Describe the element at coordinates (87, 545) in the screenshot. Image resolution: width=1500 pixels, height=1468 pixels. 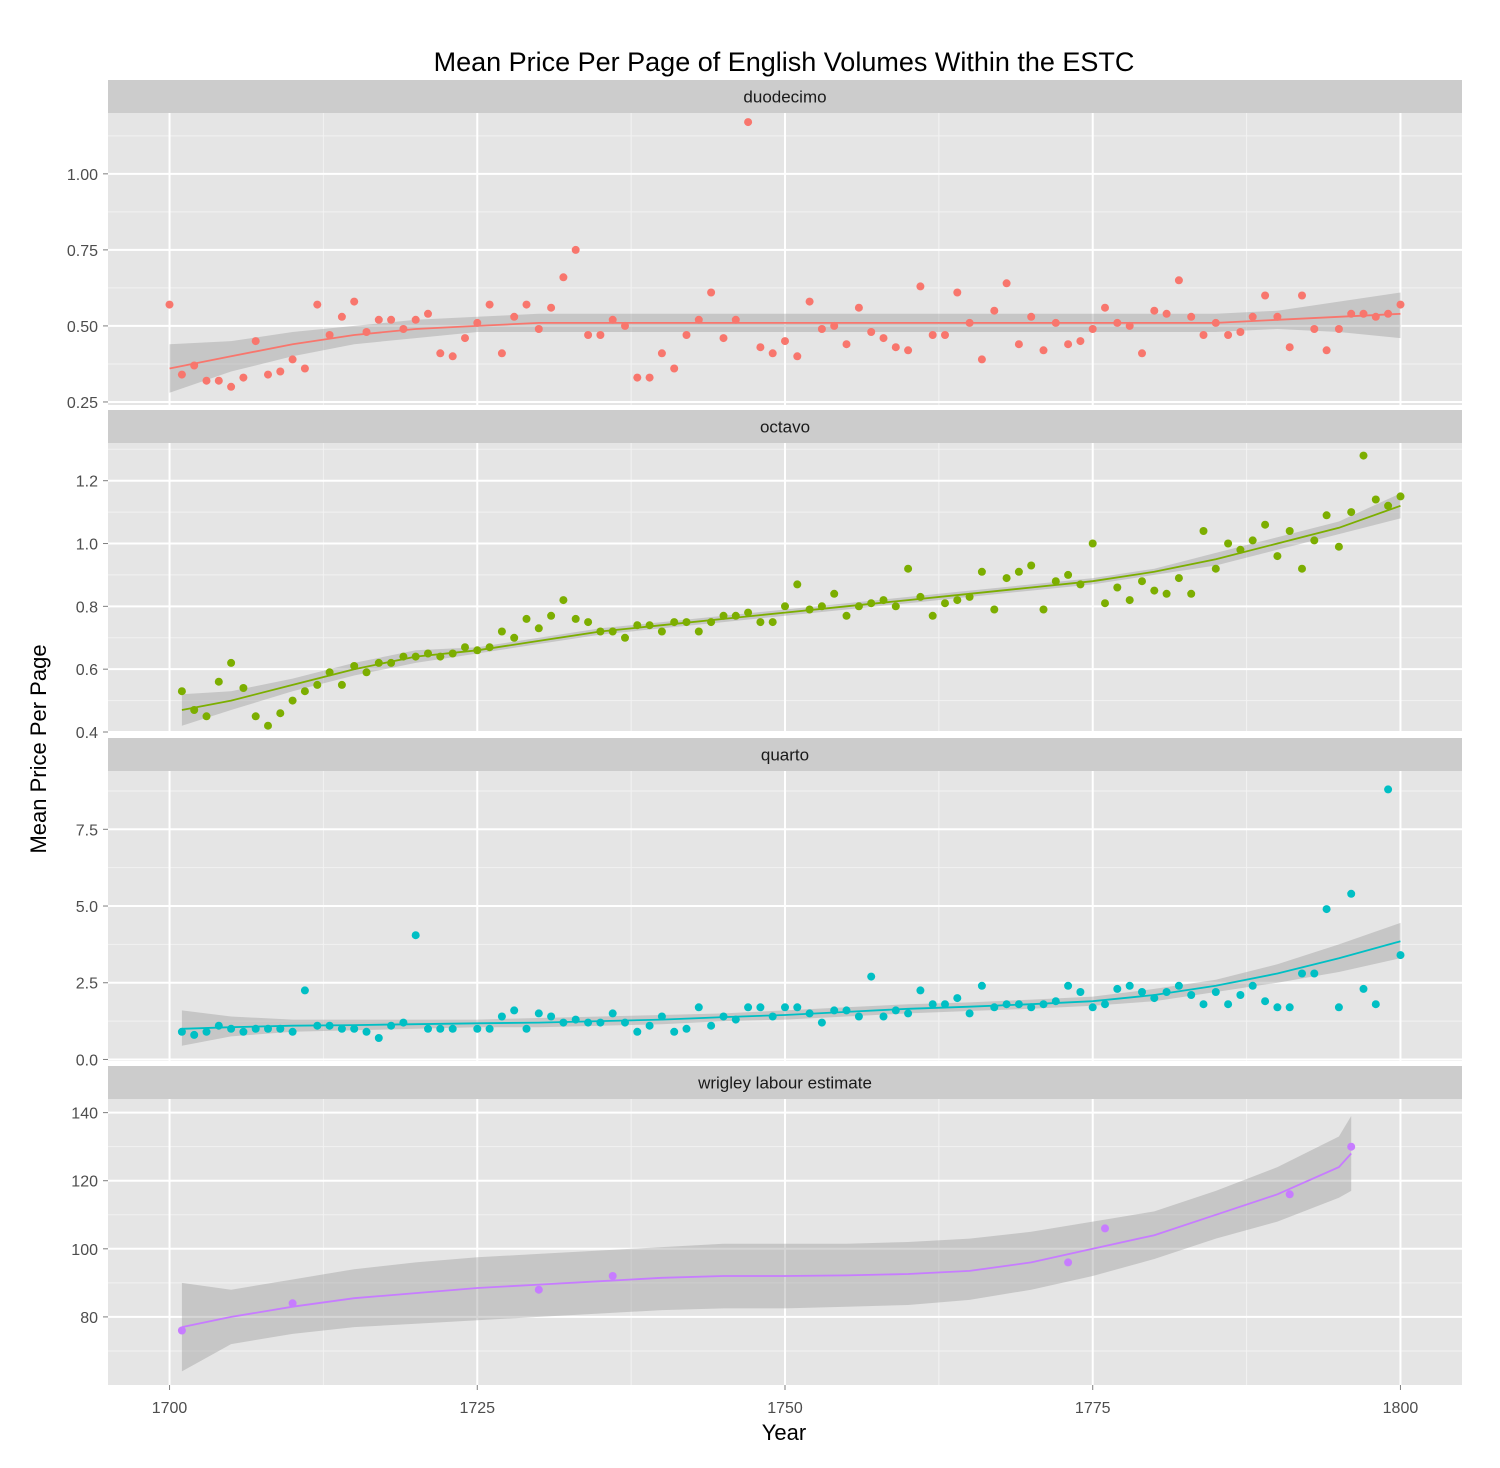
I see `y-tick-label: 1.0` at that location.